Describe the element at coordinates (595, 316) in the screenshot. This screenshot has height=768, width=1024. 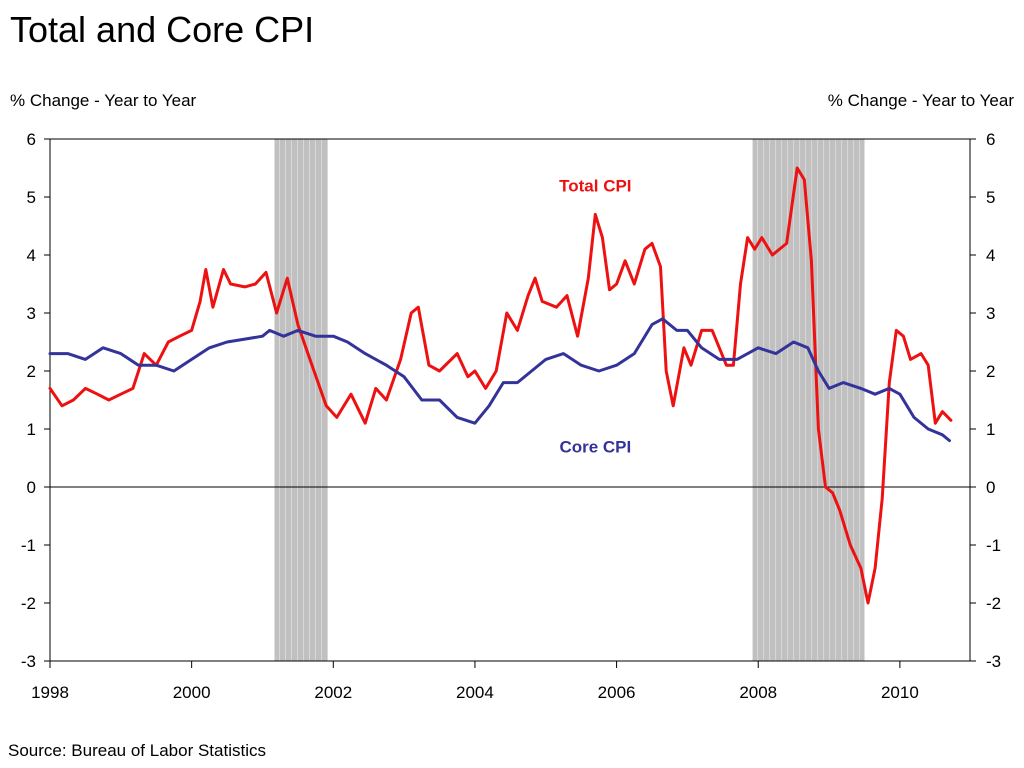
I see `series-annotations: Total CPI Core CPI` at that location.